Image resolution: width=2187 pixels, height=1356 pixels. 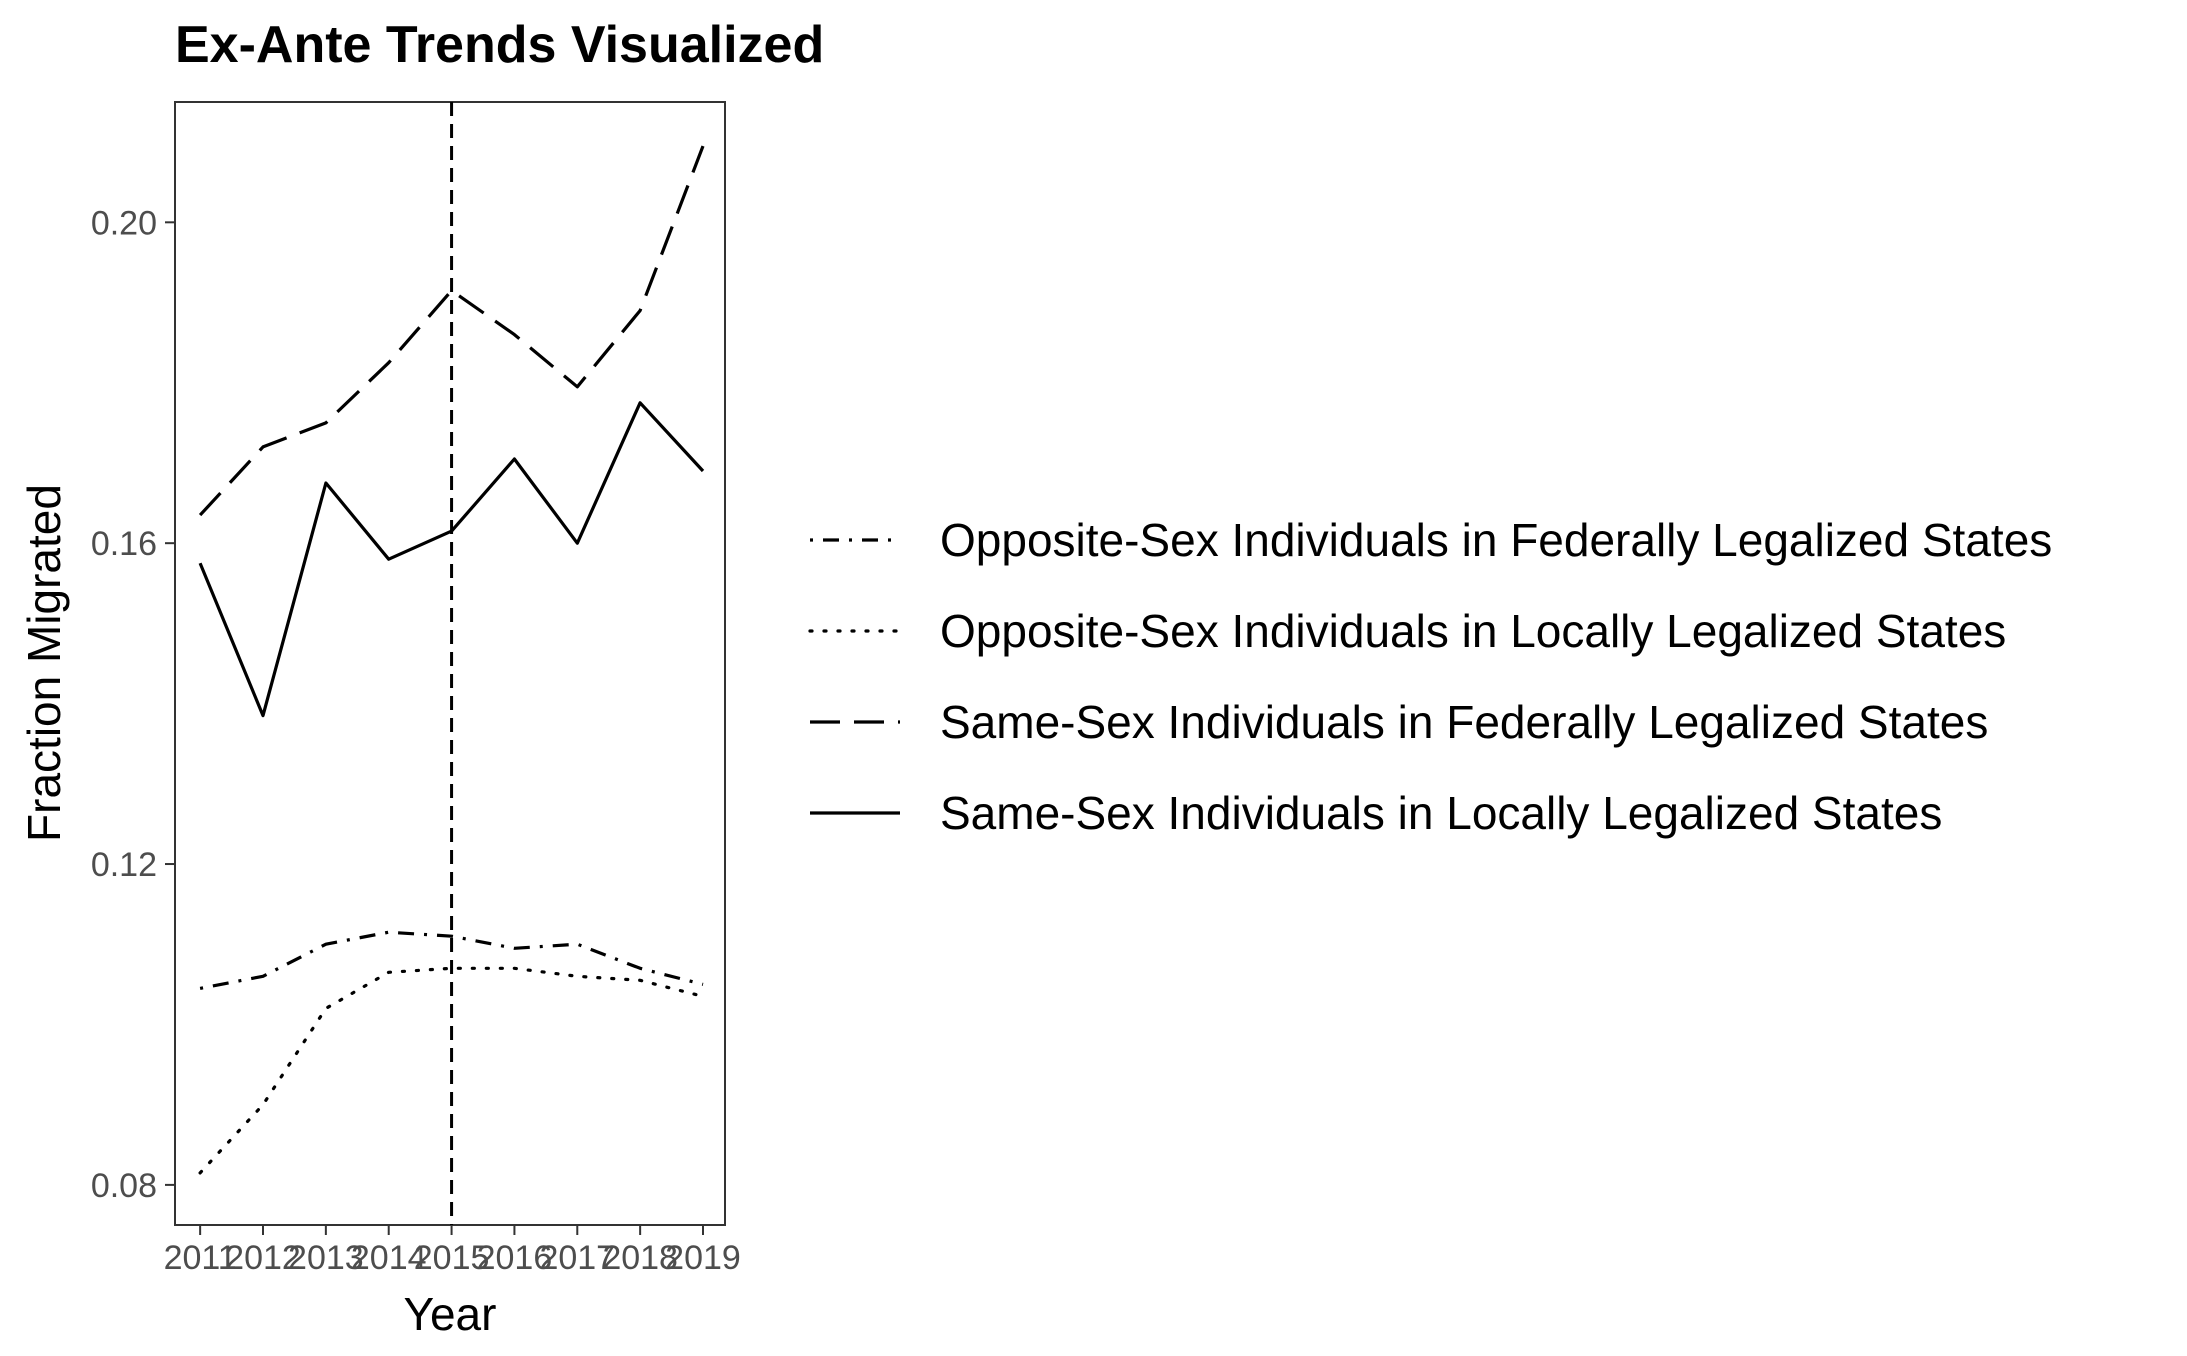 I want to click on x-tick-label: 2012, so click(x=263, y=1258).